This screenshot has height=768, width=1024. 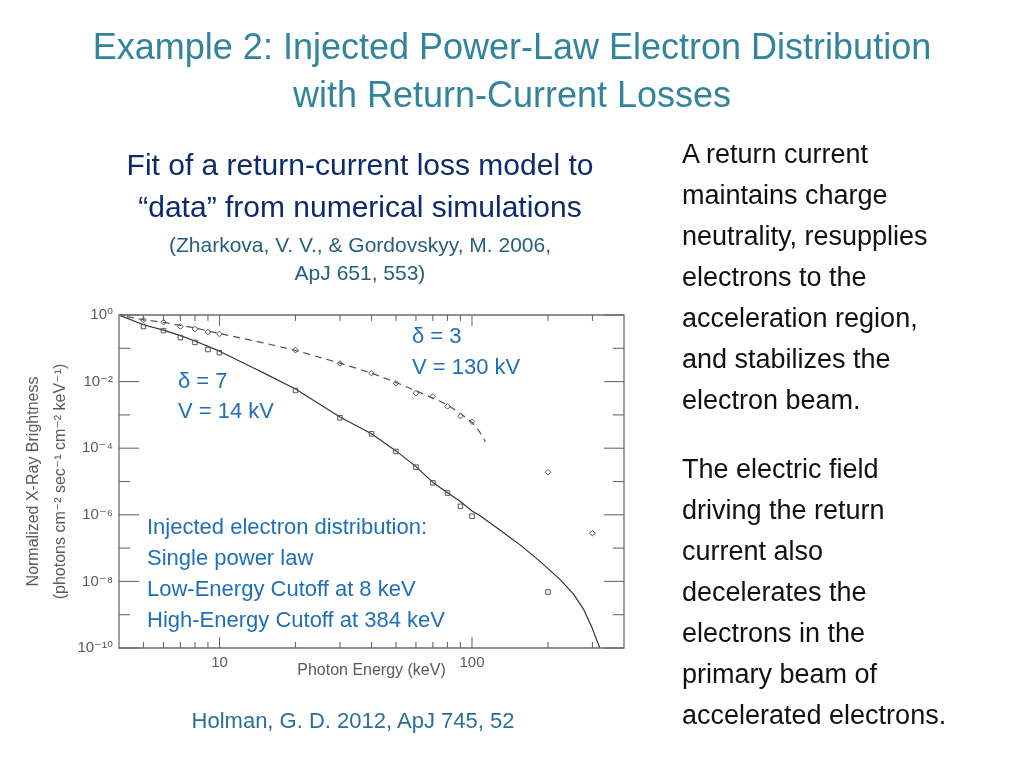 What do you see at coordinates (97, 447) in the screenshot?
I see `y-tick-label: 10⁻⁴` at bounding box center [97, 447].